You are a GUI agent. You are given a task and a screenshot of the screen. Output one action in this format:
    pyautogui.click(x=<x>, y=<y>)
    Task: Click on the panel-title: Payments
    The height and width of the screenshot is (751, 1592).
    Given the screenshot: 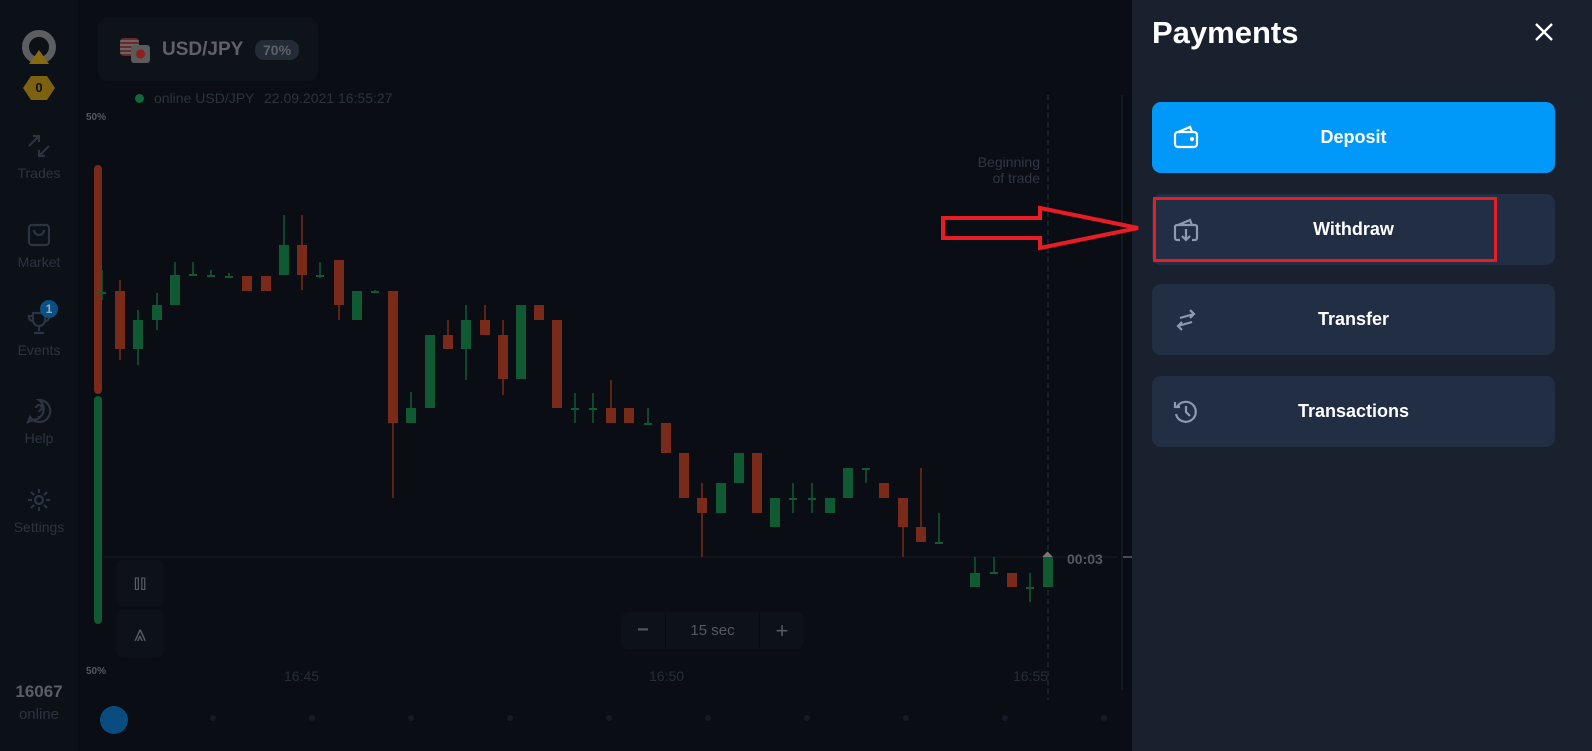 What is the action you would take?
    pyautogui.click(x=1225, y=32)
    